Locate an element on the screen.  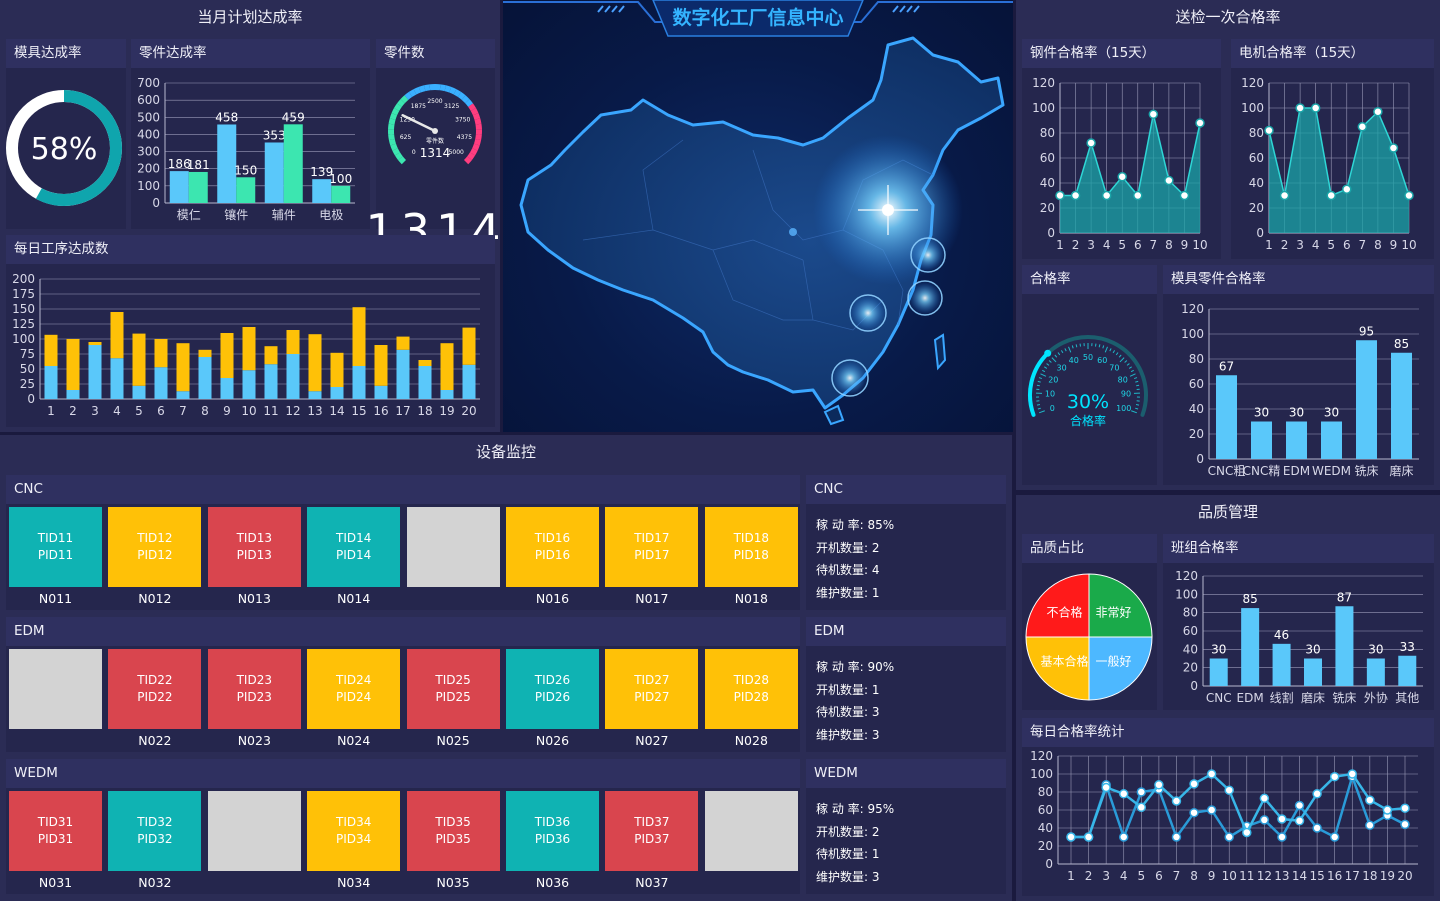
motor-x-tick: 1 is located at coordinates (1269, 245).